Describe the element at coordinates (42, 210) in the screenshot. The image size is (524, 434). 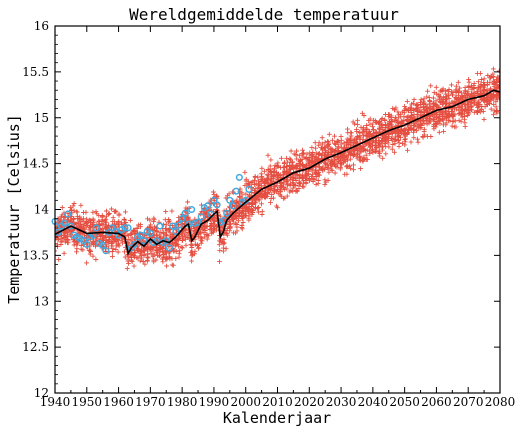
I see `y-tick-label: 14` at that location.